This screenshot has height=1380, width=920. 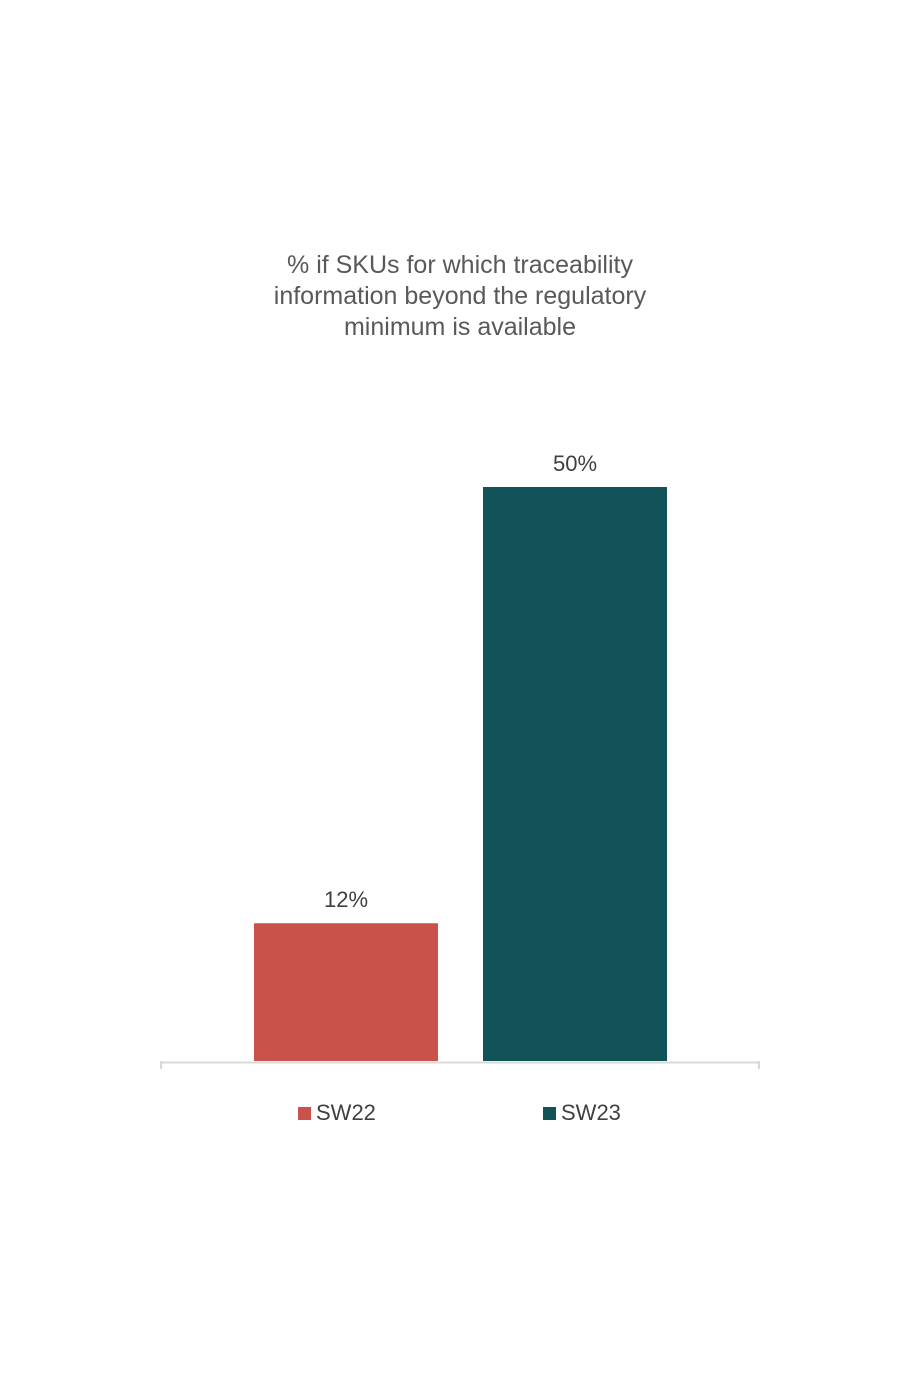 I want to click on chart-legend: SW22 SW23, so click(x=460, y=1114).